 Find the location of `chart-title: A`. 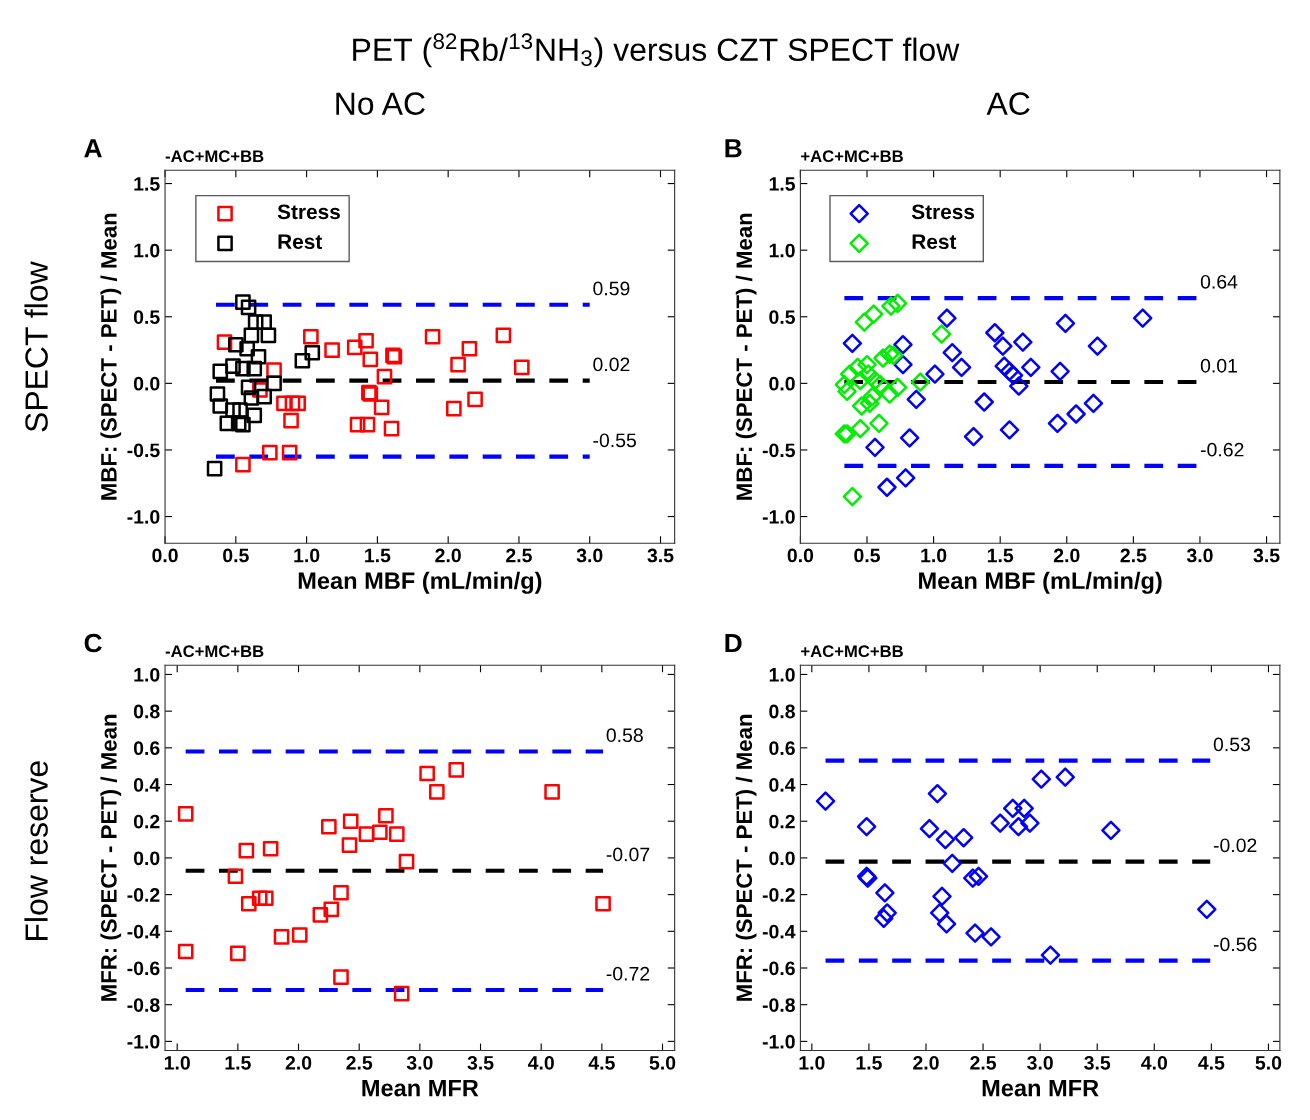

chart-title: A is located at coordinates (93, 148).